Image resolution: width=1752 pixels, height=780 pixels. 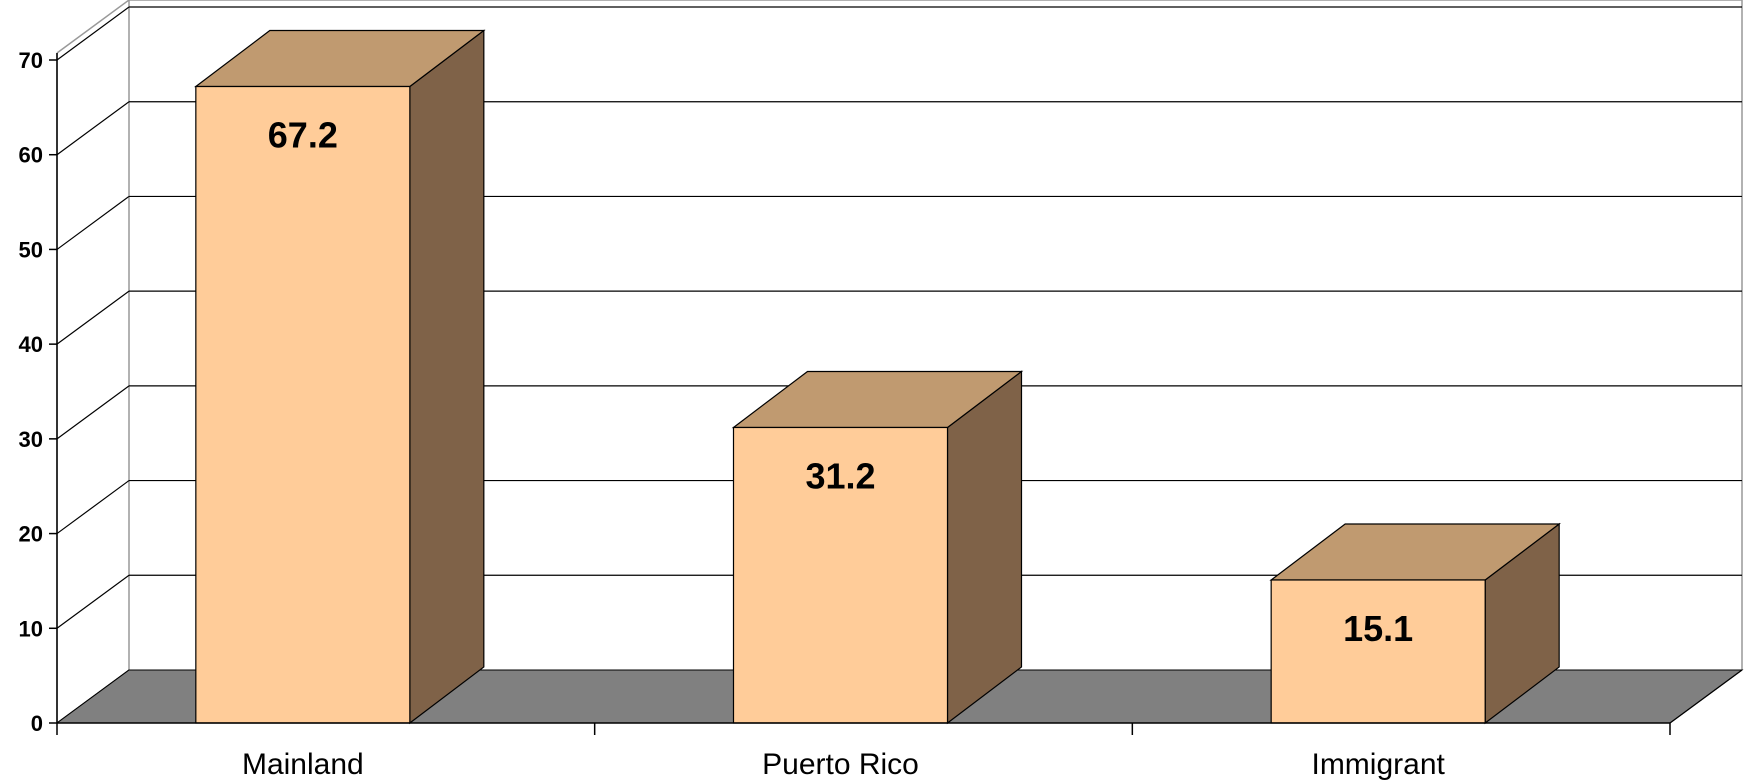 What do you see at coordinates (303, 135) in the screenshot?
I see `data-label: 67.2` at bounding box center [303, 135].